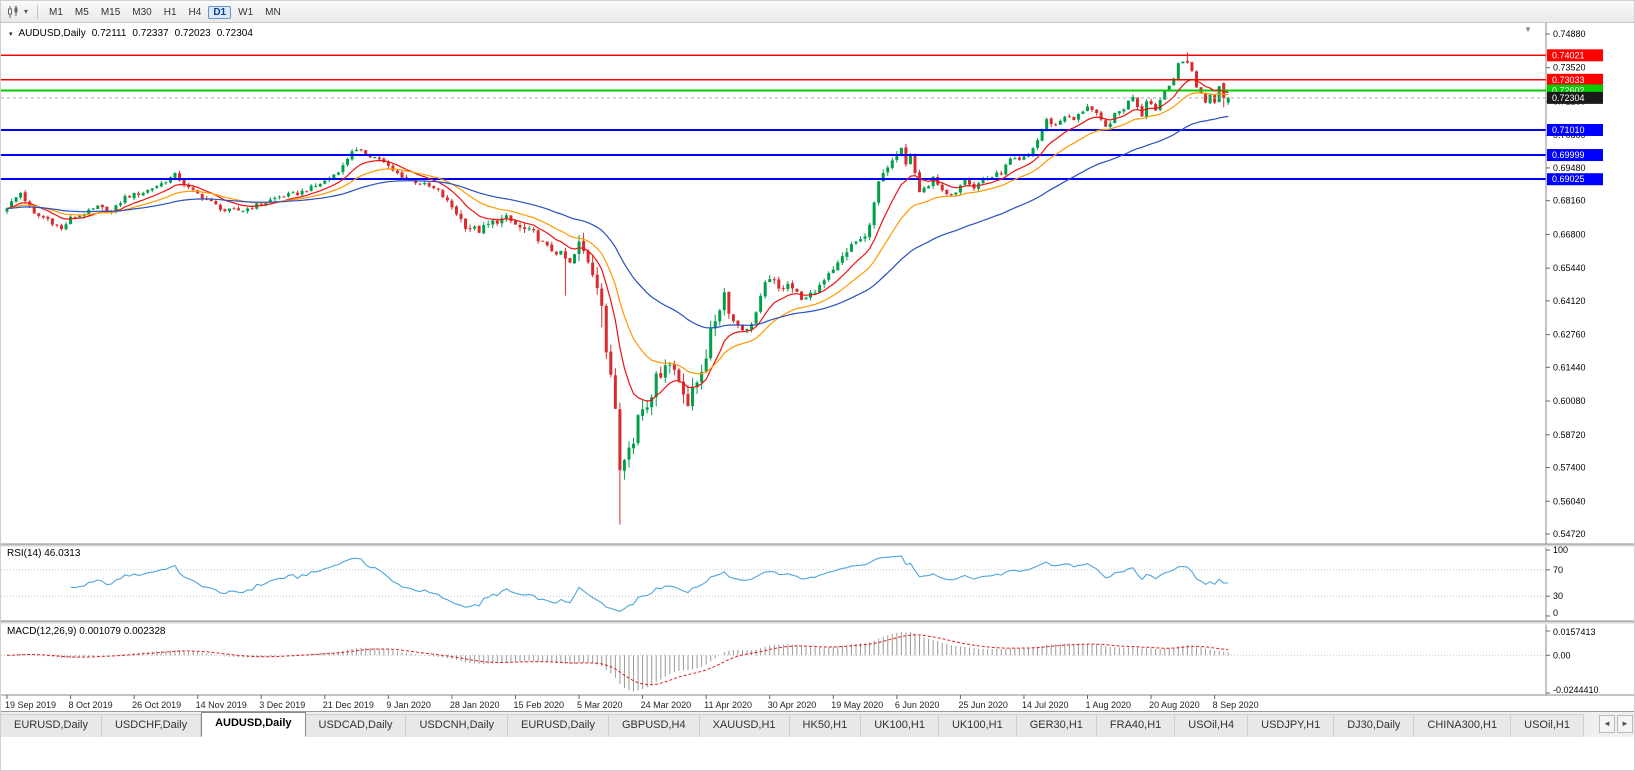 Image resolution: width=1635 pixels, height=771 pixels. I want to click on chart-tab-usoil-h4: USOil,H4, so click(1212, 725).